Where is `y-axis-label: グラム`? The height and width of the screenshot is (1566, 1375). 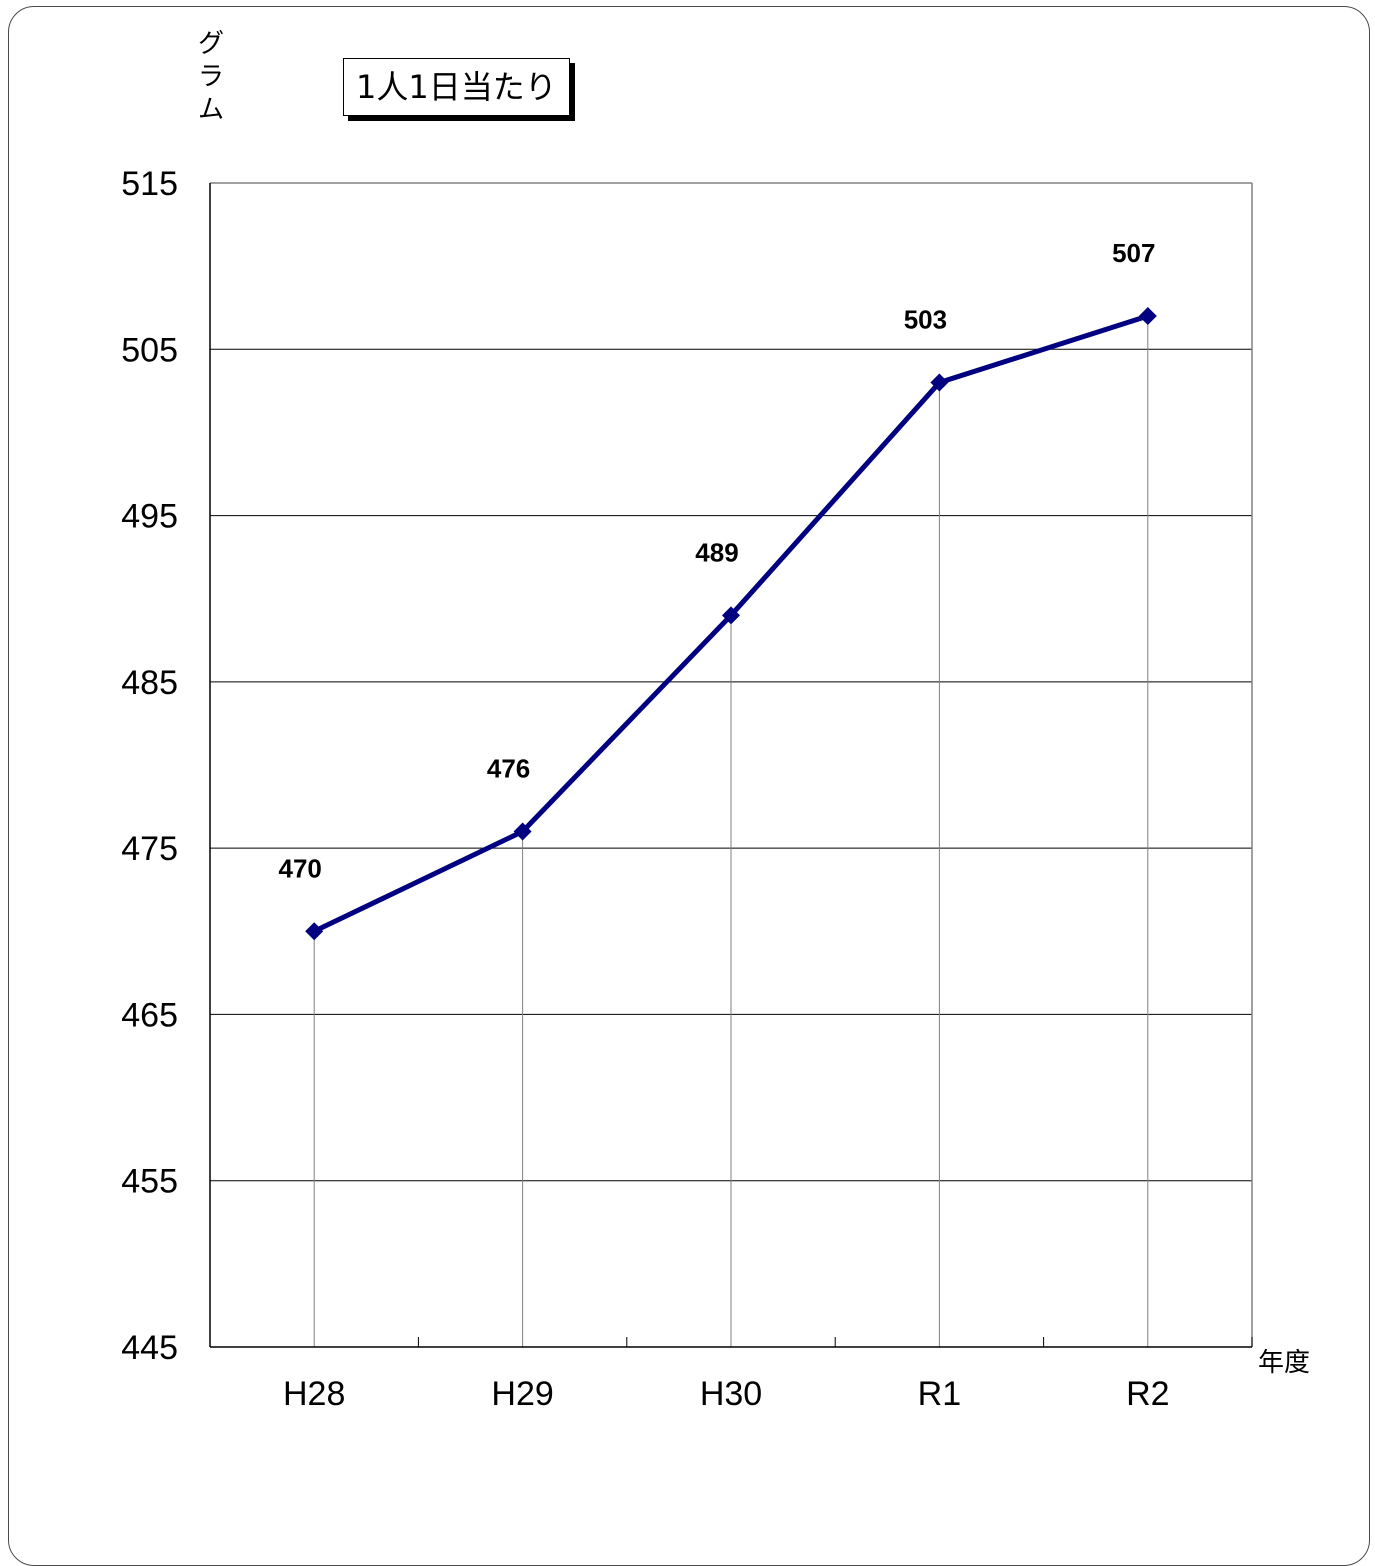
y-axis-label: グラム is located at coordinates (210, 77).